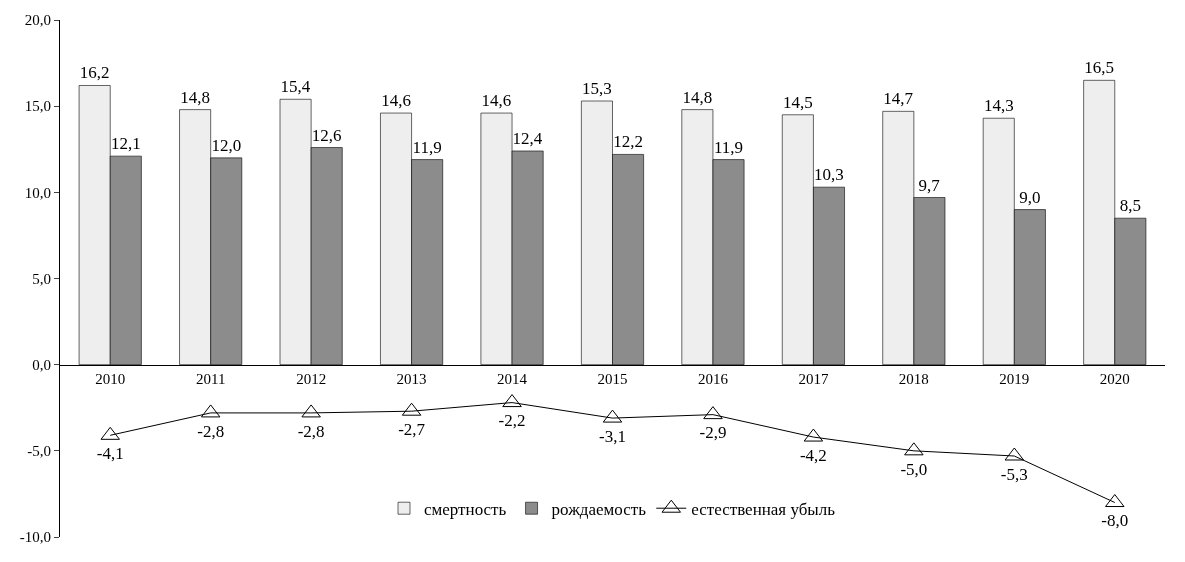 Image resolution: width=1185 pixels, height=562 pixels. Describe the element at coordinates (763, 509) in the screenshot. I see `legend-label: естественная убыль` at that location.